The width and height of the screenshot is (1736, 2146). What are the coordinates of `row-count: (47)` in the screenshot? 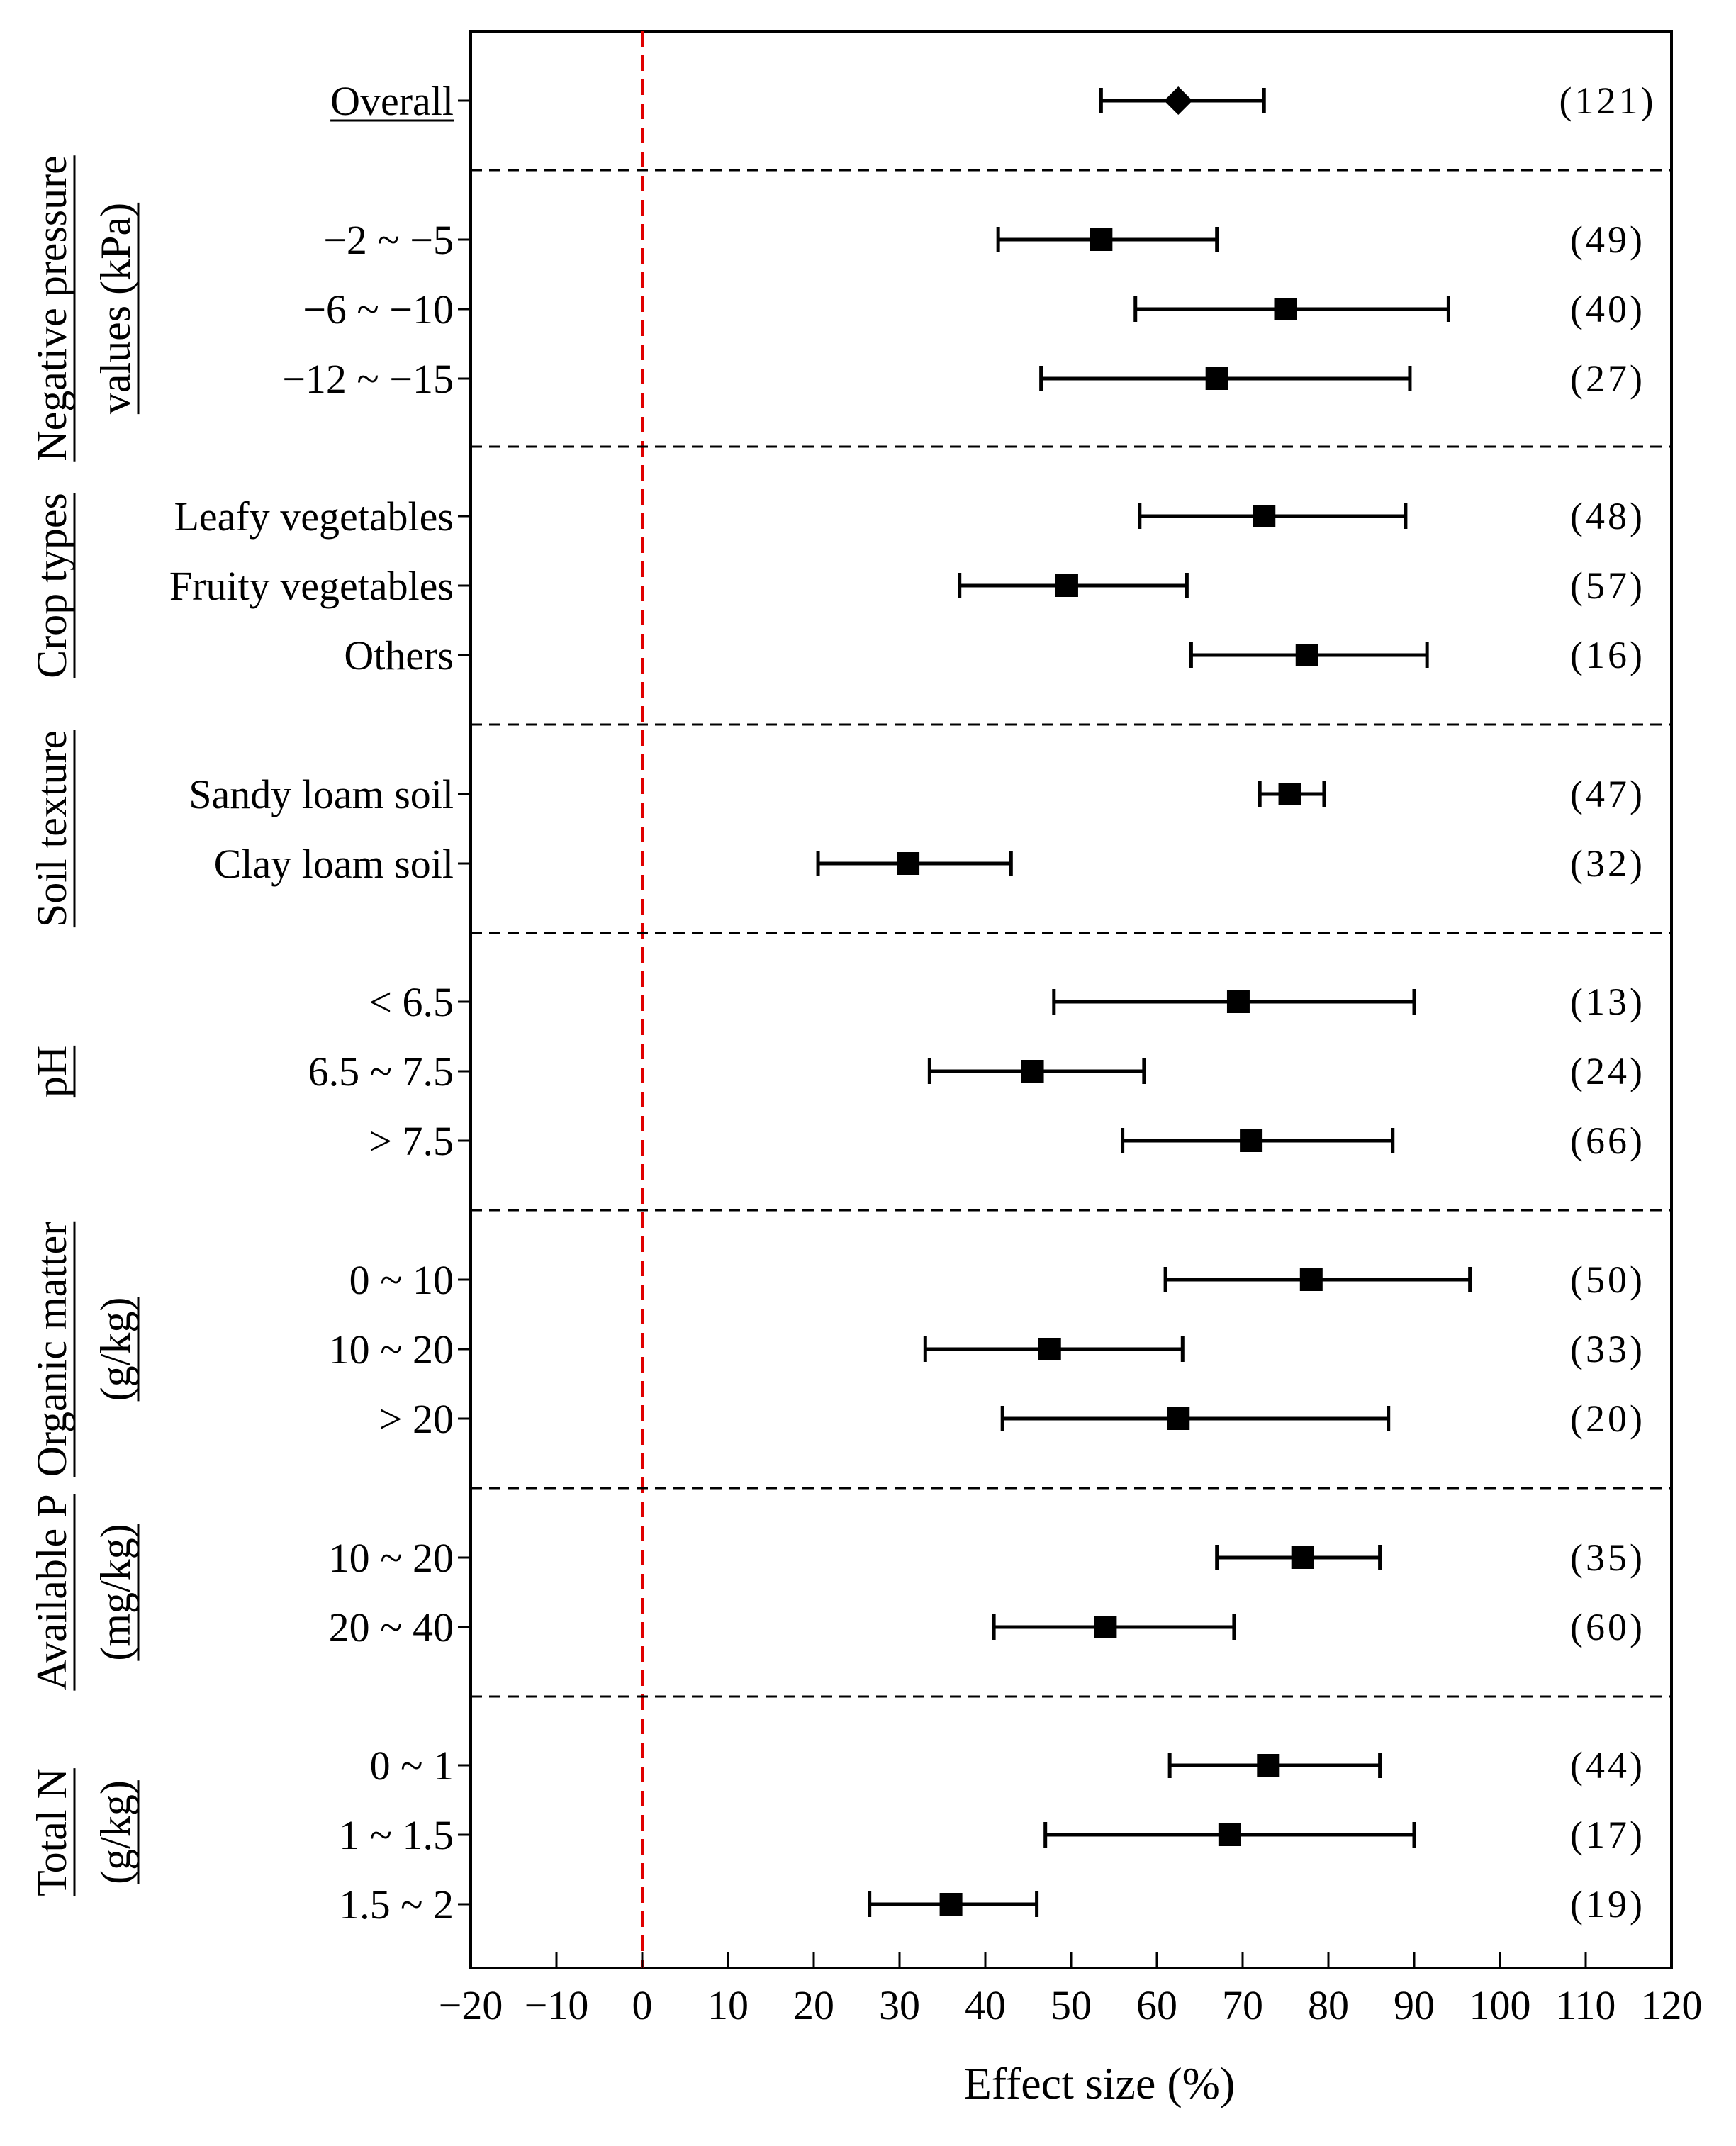 It's located at (1607, 794).